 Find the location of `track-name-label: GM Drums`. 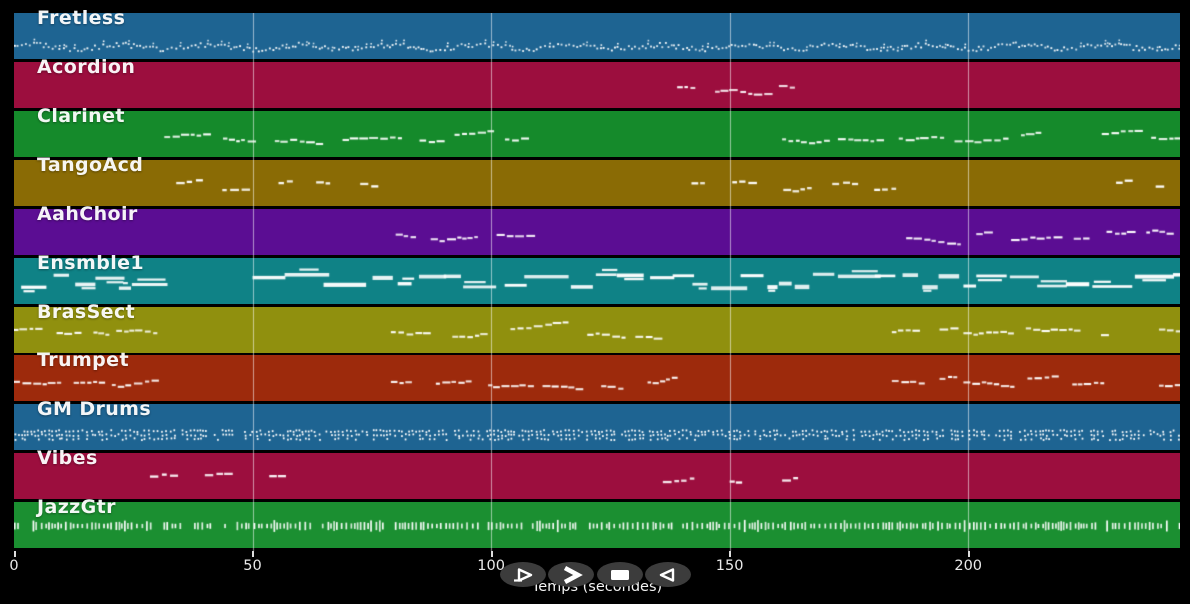

track-name-label: GM Drums is located at coordinates (94, 409).